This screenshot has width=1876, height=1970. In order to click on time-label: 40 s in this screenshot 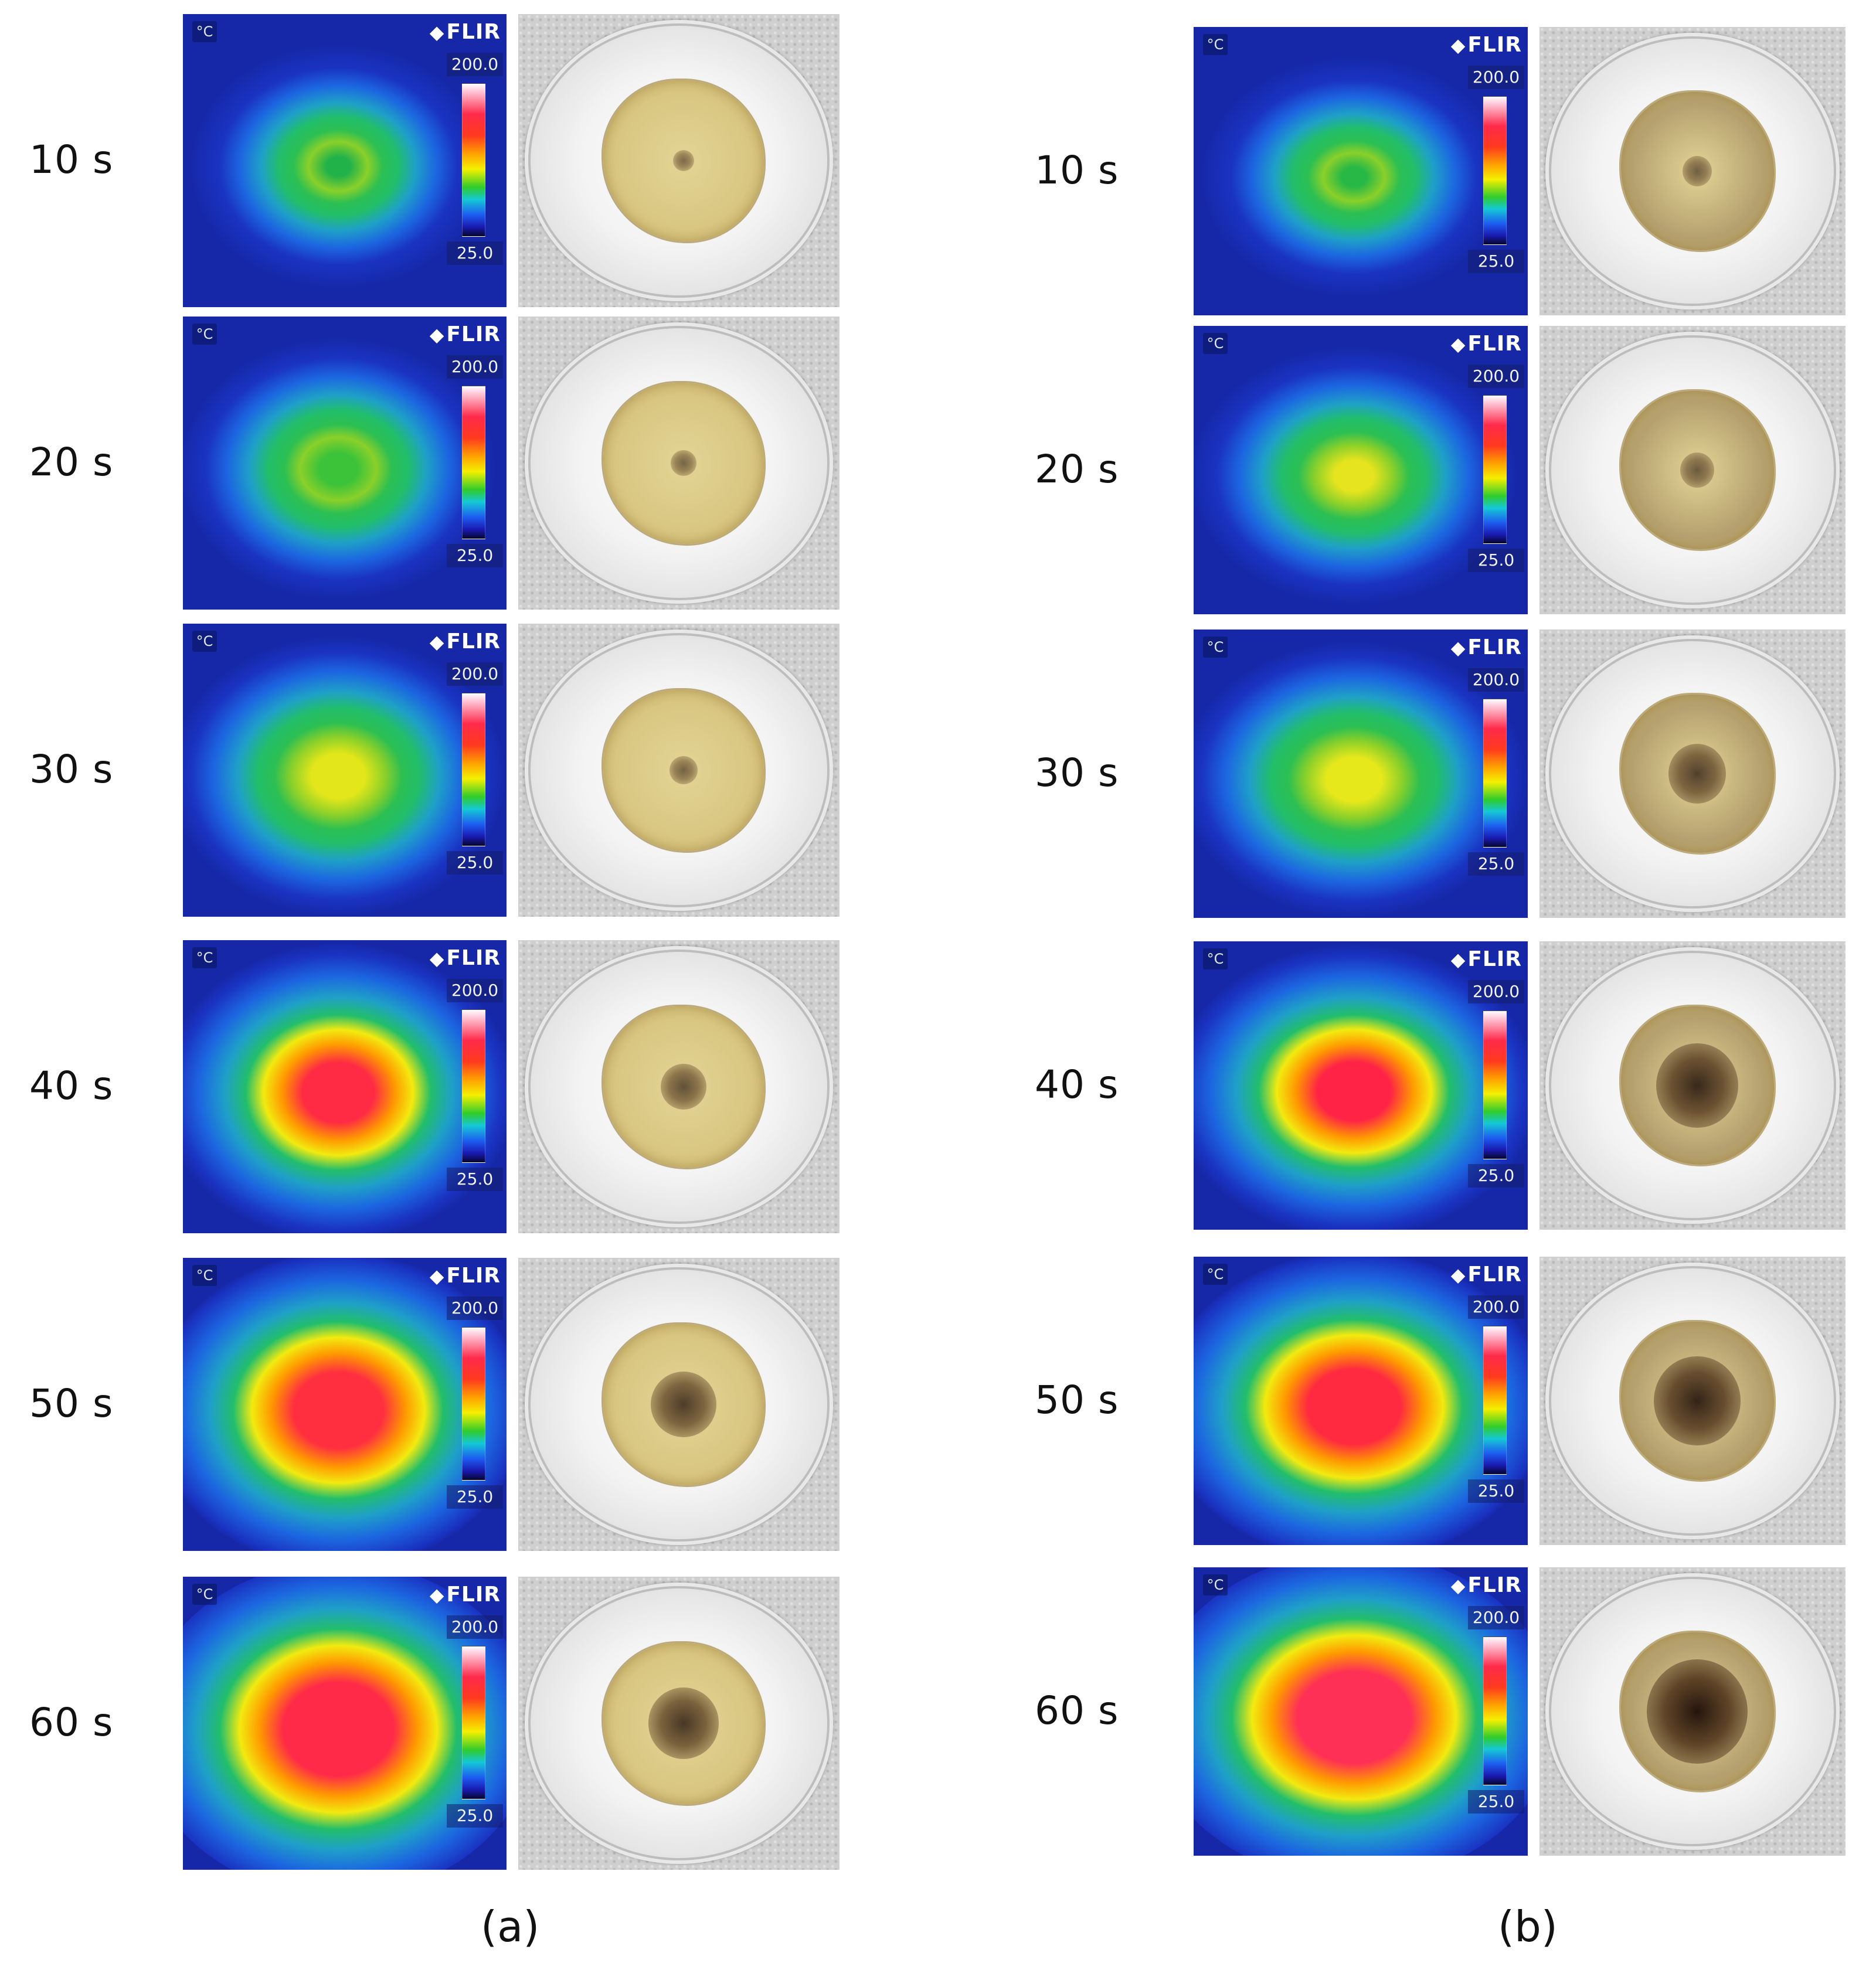, I will do `click(71, 1085)`.